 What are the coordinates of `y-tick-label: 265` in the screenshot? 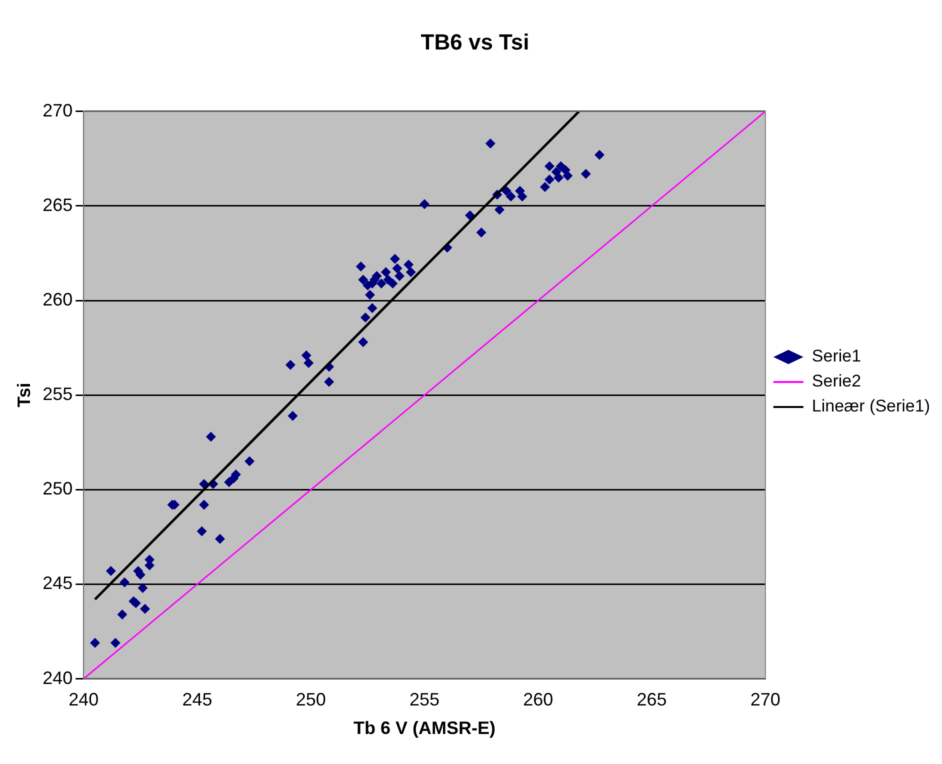 It's located at (57, 204).